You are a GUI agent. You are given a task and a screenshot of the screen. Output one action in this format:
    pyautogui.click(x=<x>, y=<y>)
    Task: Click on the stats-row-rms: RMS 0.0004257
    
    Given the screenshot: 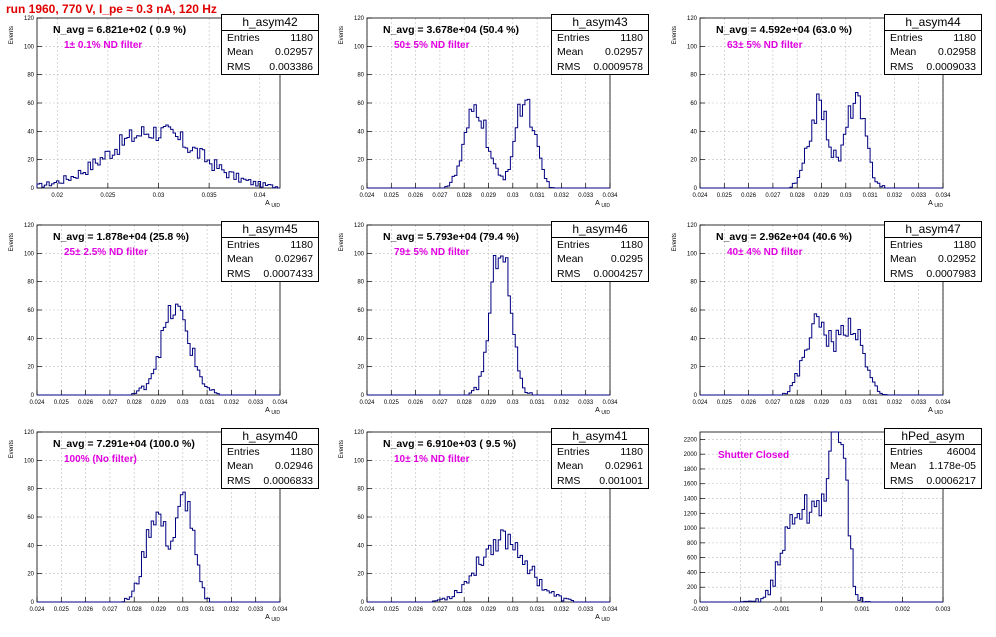 What is the action you would take?
    pyautogui.click(x=600, y=274)
    